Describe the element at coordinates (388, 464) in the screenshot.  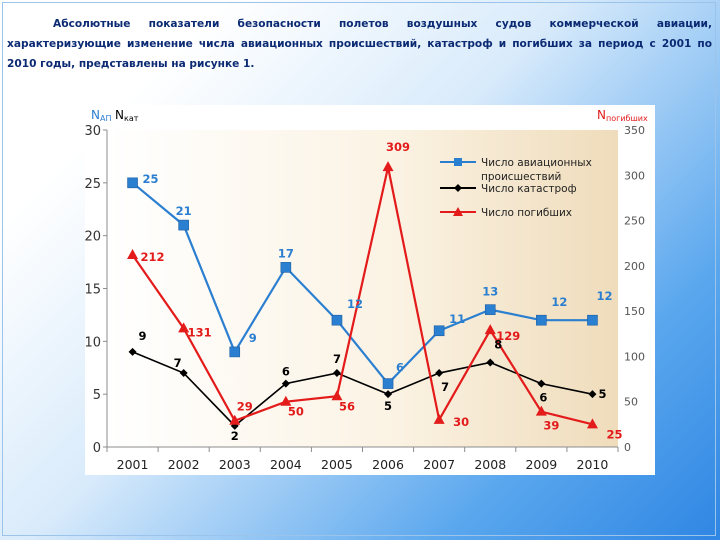
I see `x-tick-label: 2006` at that location.